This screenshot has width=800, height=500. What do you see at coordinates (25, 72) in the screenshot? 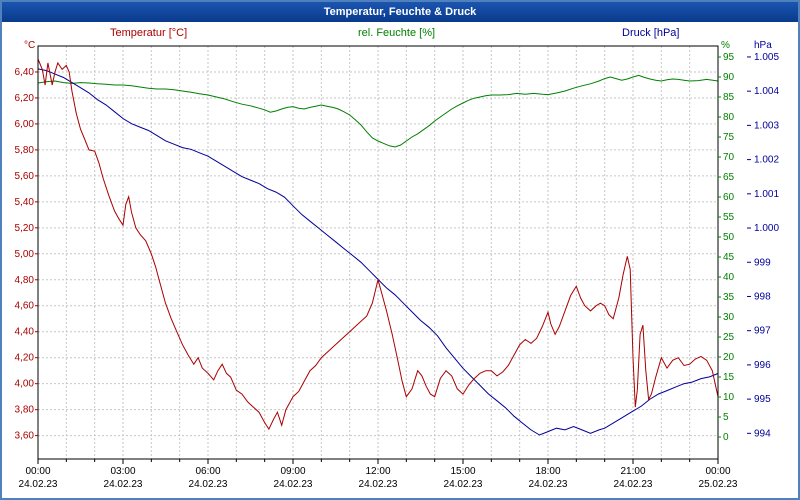
I see `temperature-tick-label: 6,40` at bounding box center [25, 72].